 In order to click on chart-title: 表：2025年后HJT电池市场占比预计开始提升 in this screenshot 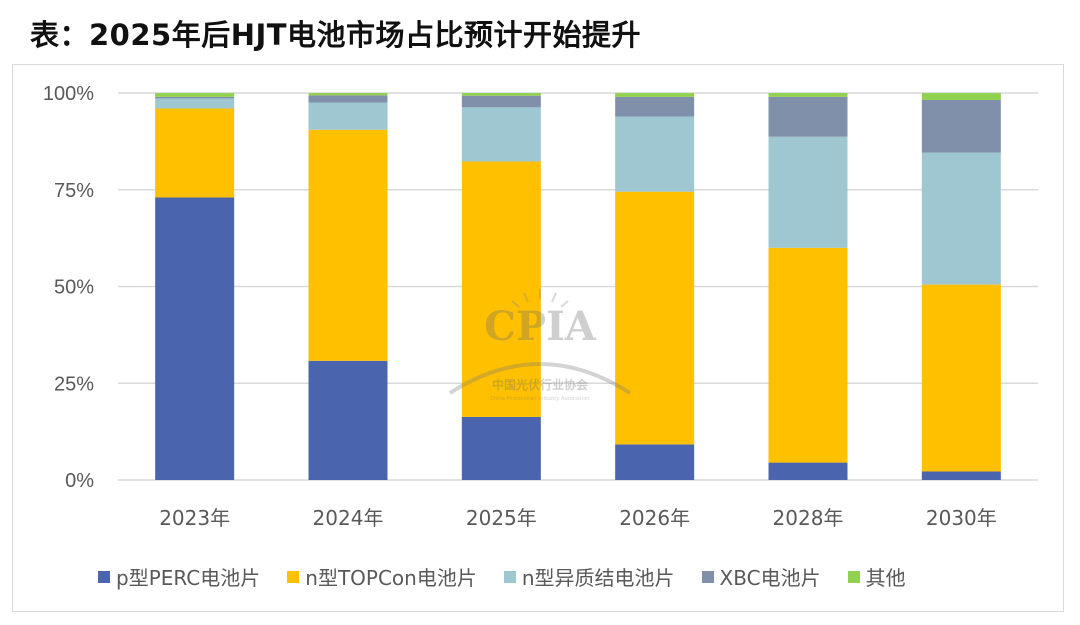, I will do `click(336, 35)`.